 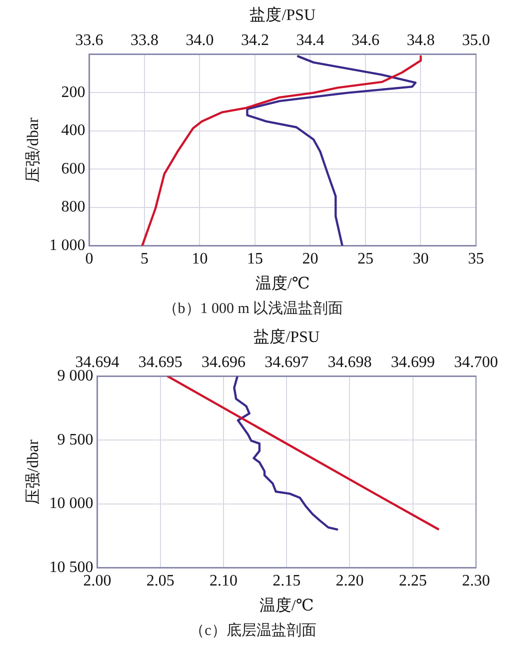 What do you see at coordinates (89, 259) in the screenshot?
I see `x-tick-label: 0` at bounding box center [89, 259].